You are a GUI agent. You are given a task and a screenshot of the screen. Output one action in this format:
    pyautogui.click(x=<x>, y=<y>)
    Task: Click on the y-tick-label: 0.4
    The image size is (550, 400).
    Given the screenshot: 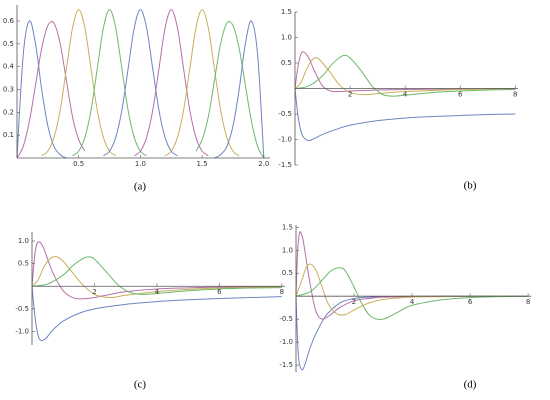 What is the action you would take?
    pyautogui.click(x=9, y=67)
    